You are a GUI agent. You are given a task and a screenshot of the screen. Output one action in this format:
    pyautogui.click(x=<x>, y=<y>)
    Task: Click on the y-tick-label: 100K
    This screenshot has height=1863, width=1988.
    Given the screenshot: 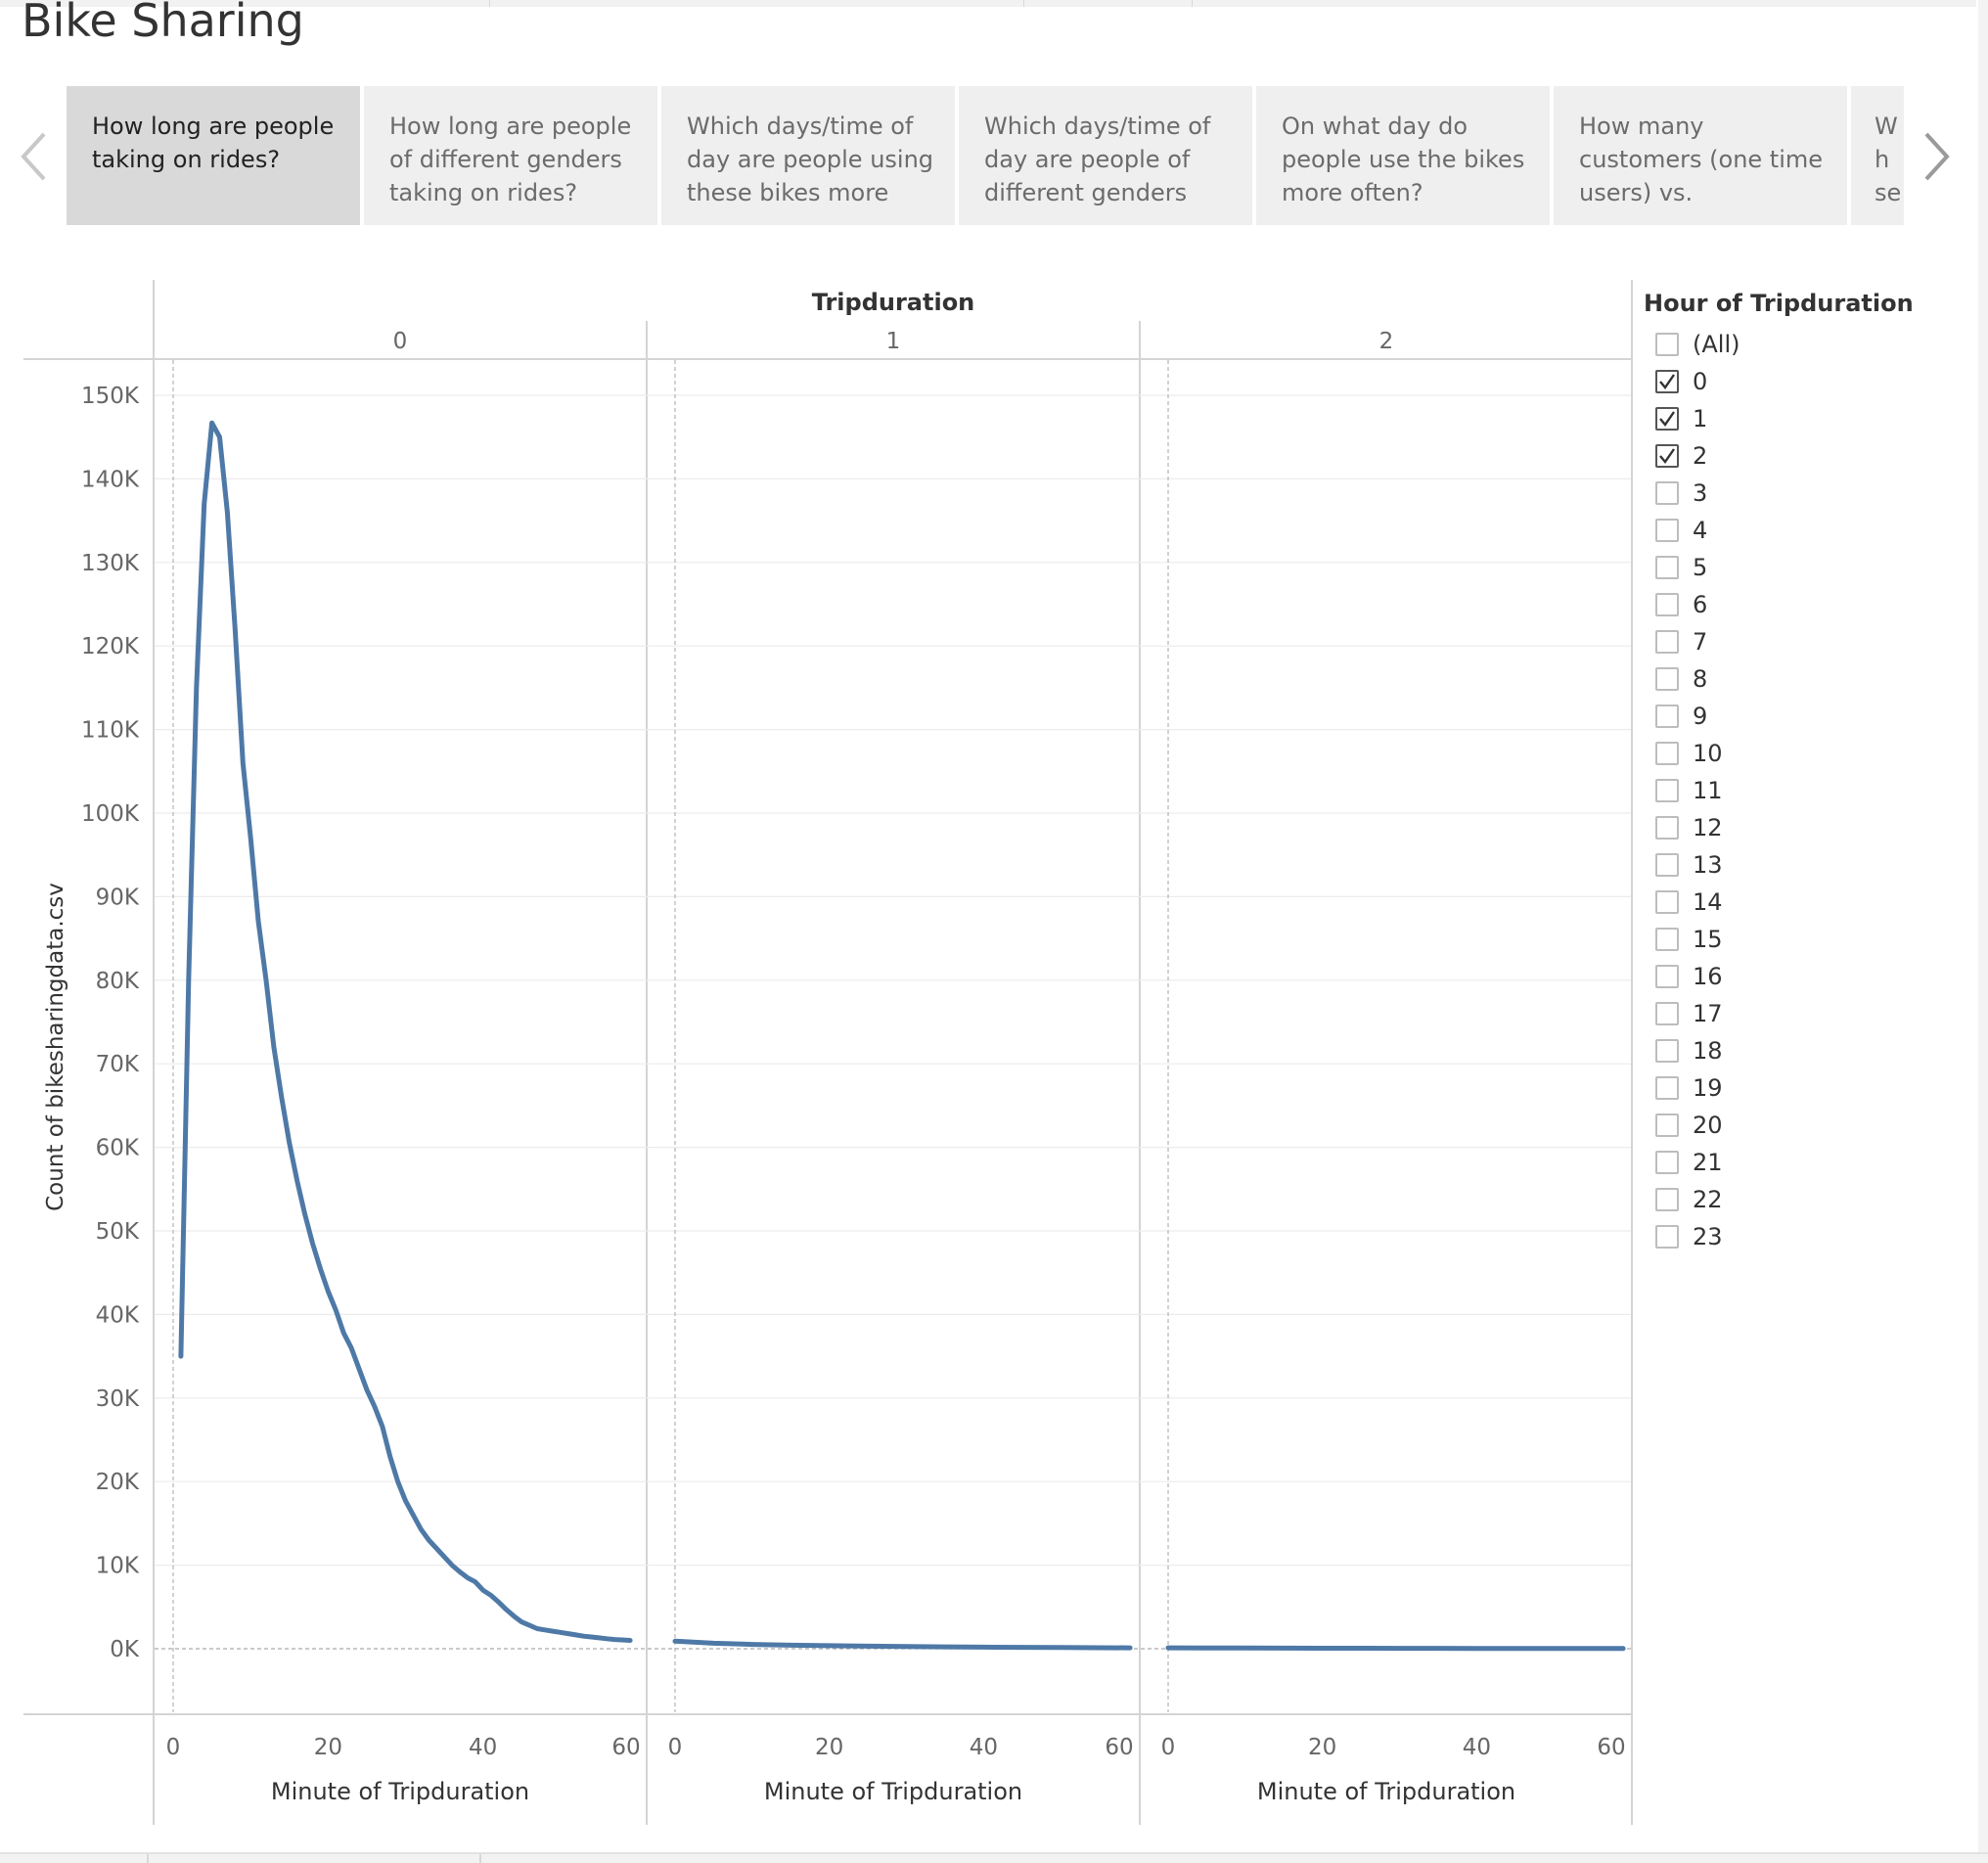 What is the action you would take?
    pyautogui.click(x=111, y=814)
    